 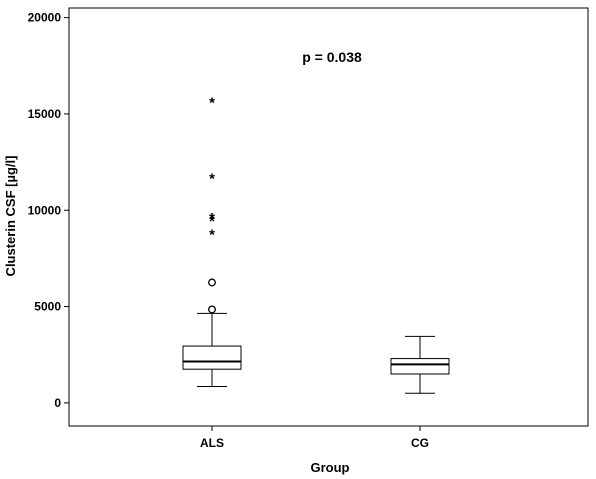 I want to click on box-als: *****, so click(x=212, y=241).